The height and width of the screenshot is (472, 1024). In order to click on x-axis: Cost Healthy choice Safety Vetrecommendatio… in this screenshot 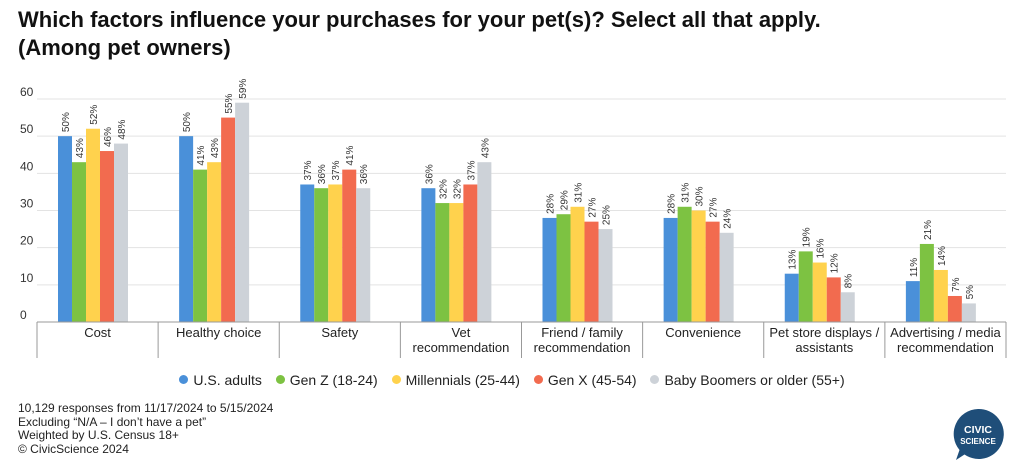, I will do `click(521, 339)`.